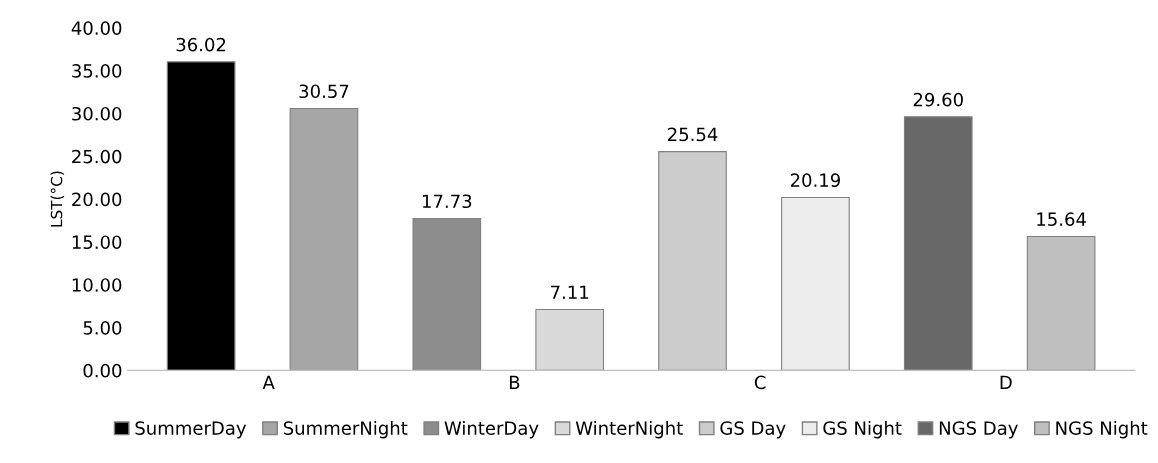 This screenshot has height=463, width=1158. I want to click on y-tick-label: 25.00, so click(97, 156).